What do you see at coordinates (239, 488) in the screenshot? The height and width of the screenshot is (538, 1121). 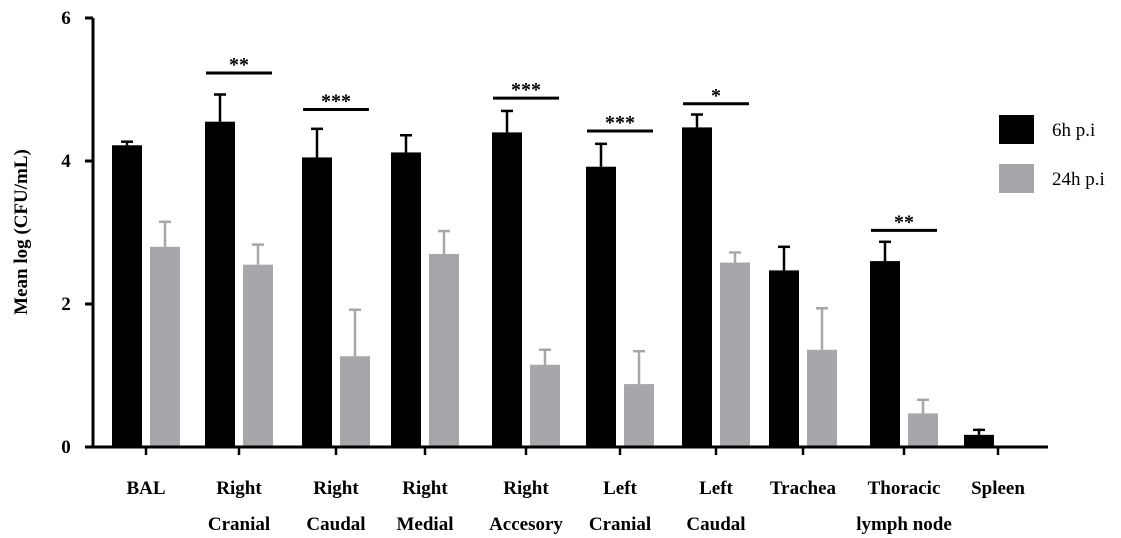 I see `category-label-1: Right` at bounding box center [239, 488].